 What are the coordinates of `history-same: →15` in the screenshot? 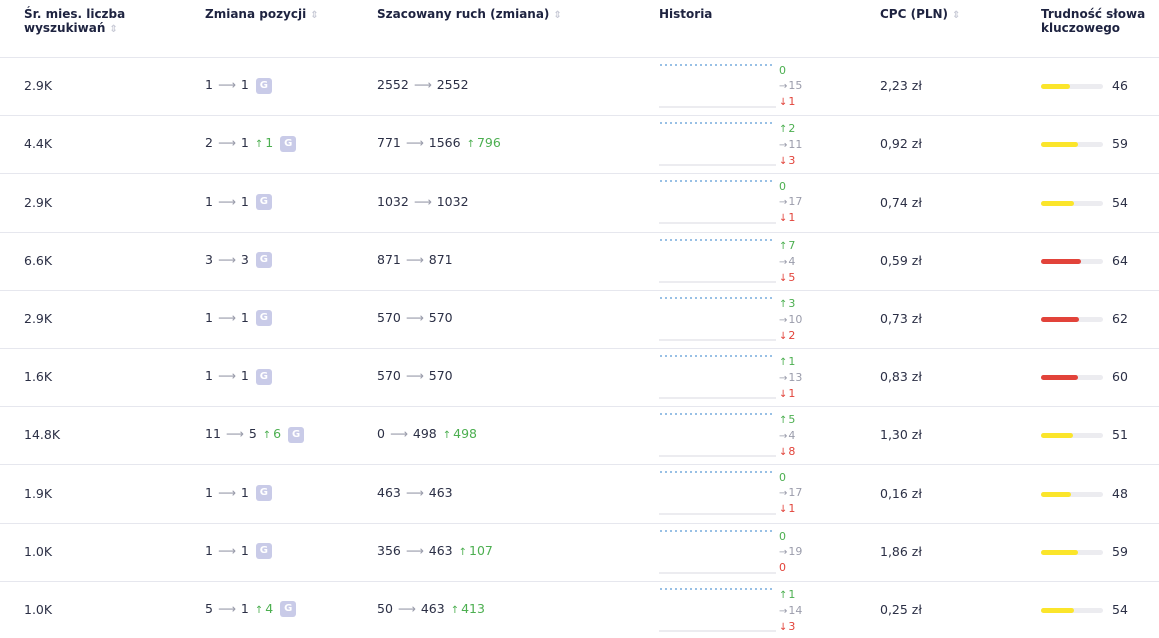 It's located at (790, 86).